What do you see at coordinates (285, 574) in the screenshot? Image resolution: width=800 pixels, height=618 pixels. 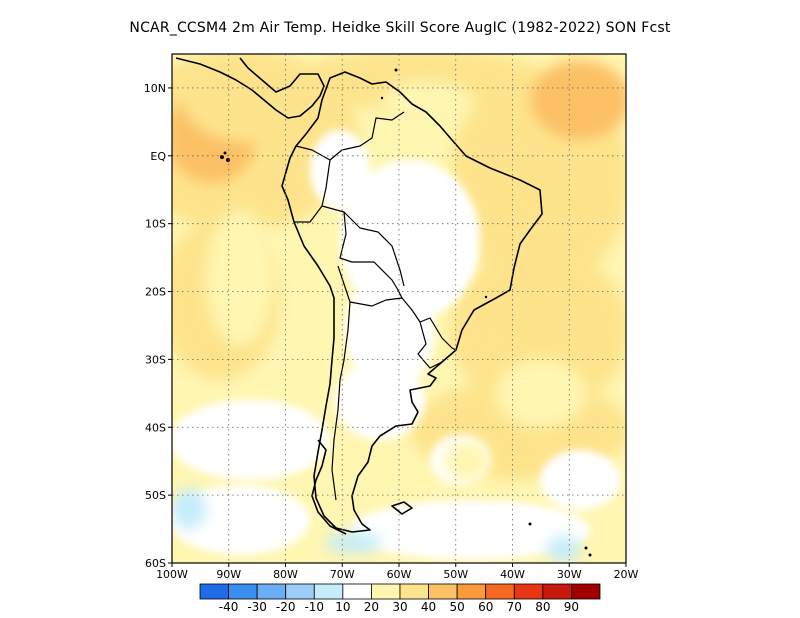 I see `lon-tick-label: 80W` at bounding box center [285, 574].